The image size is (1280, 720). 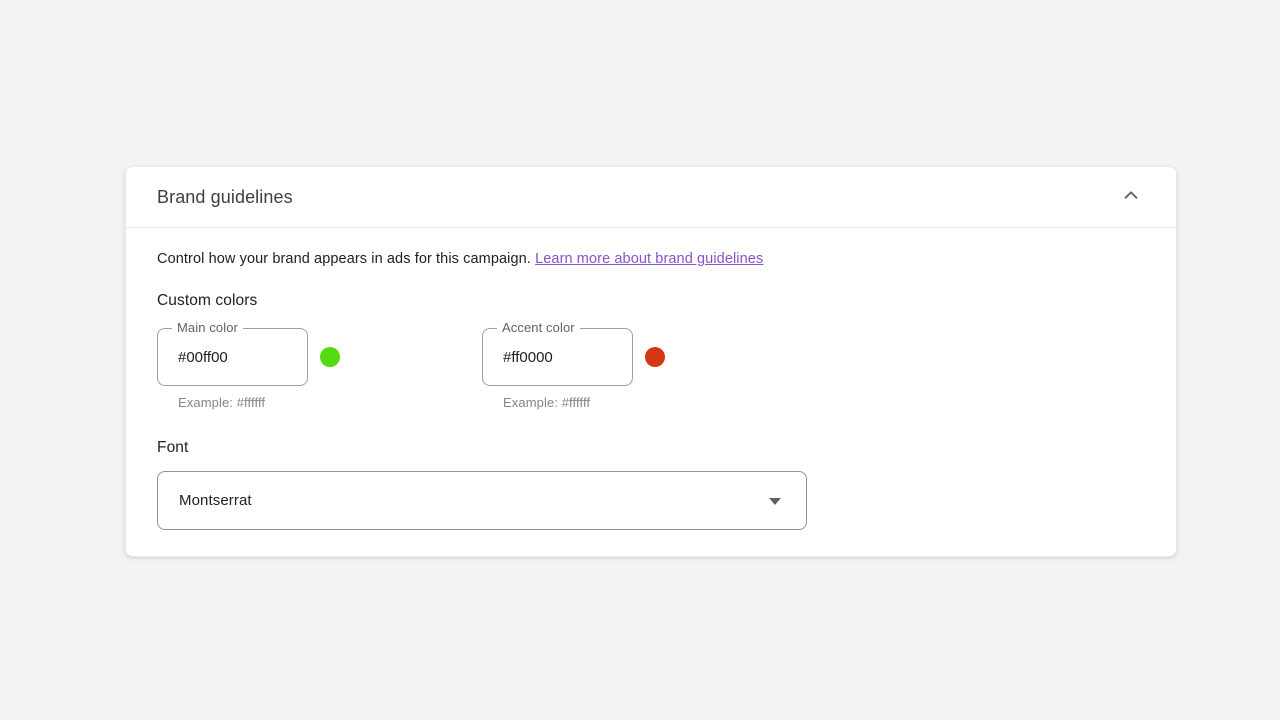 I want to click on main-color-input, so click(x=232, y=357).